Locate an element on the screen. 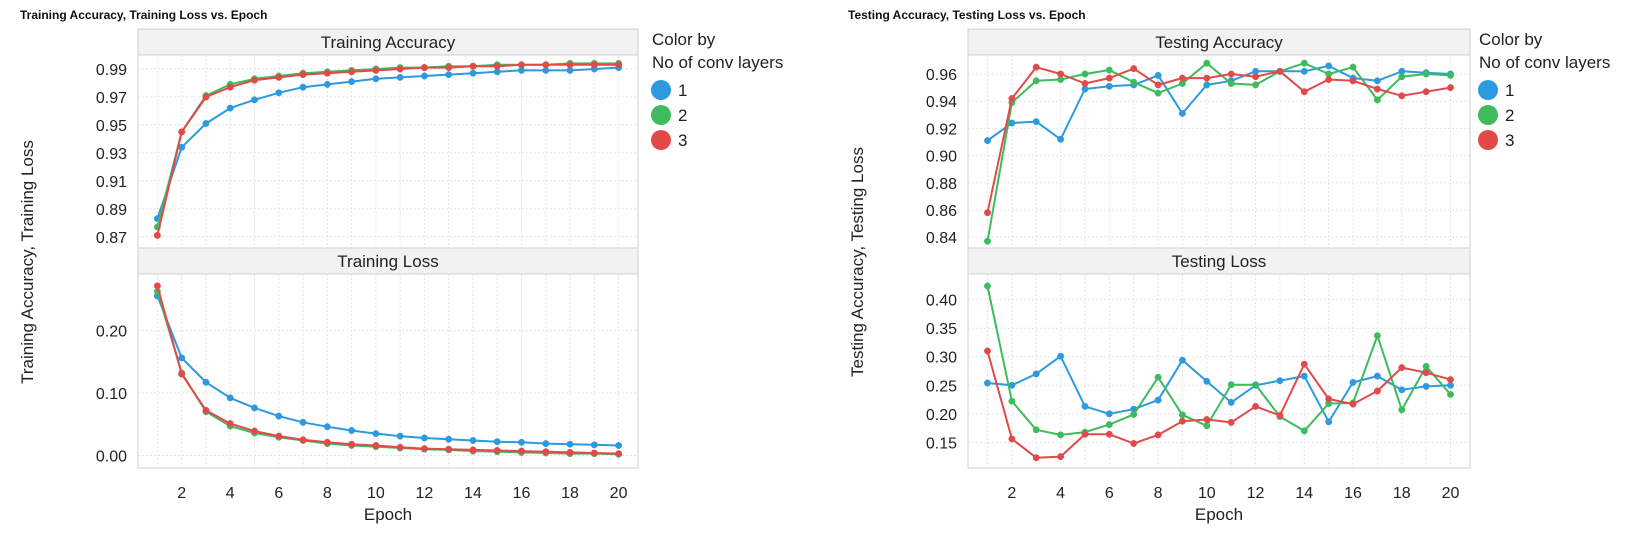 The image size is (1630, 539). x-tick-label: 14 is located at coordinates (1304, 493).